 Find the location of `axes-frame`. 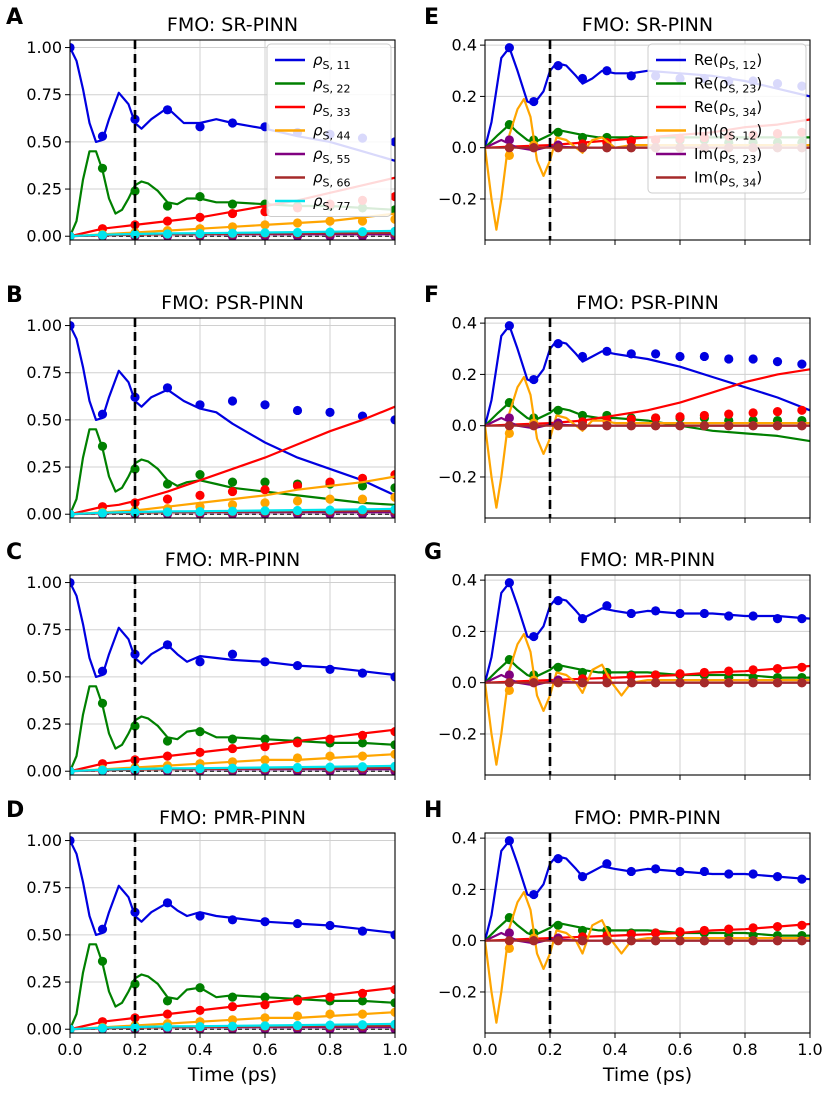

axes-frame is located at coordinates (647, 675).